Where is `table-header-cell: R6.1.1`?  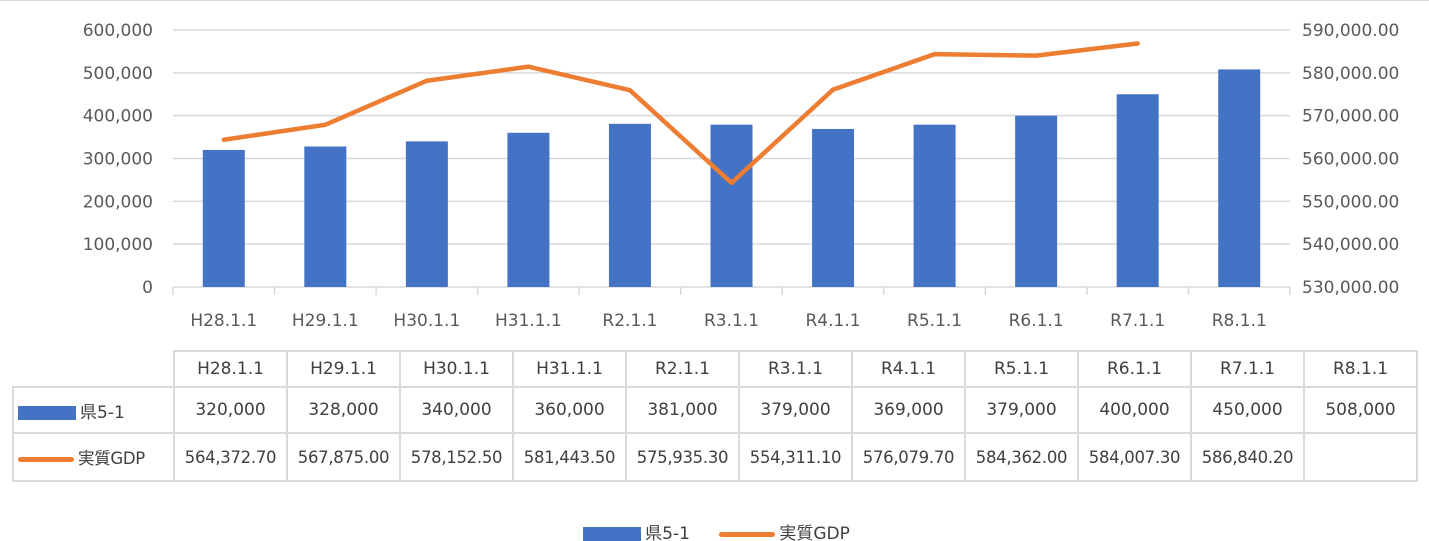 table-header-cell: R6.1.1 is located at coordinates (1134, 369).